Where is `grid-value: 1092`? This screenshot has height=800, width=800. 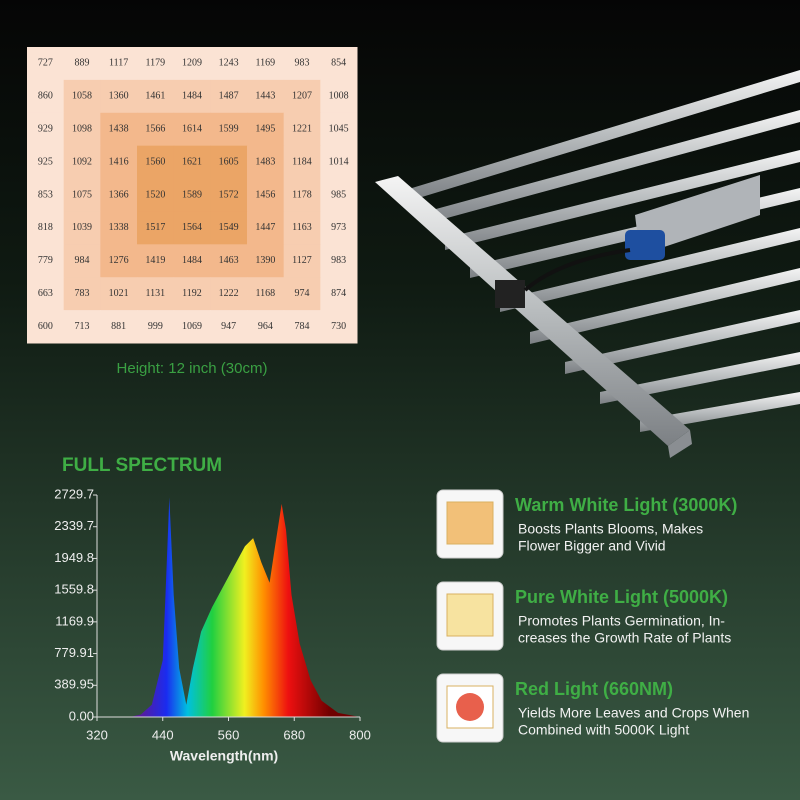 grid-value: 1092 is located at coordinates (82, 161).